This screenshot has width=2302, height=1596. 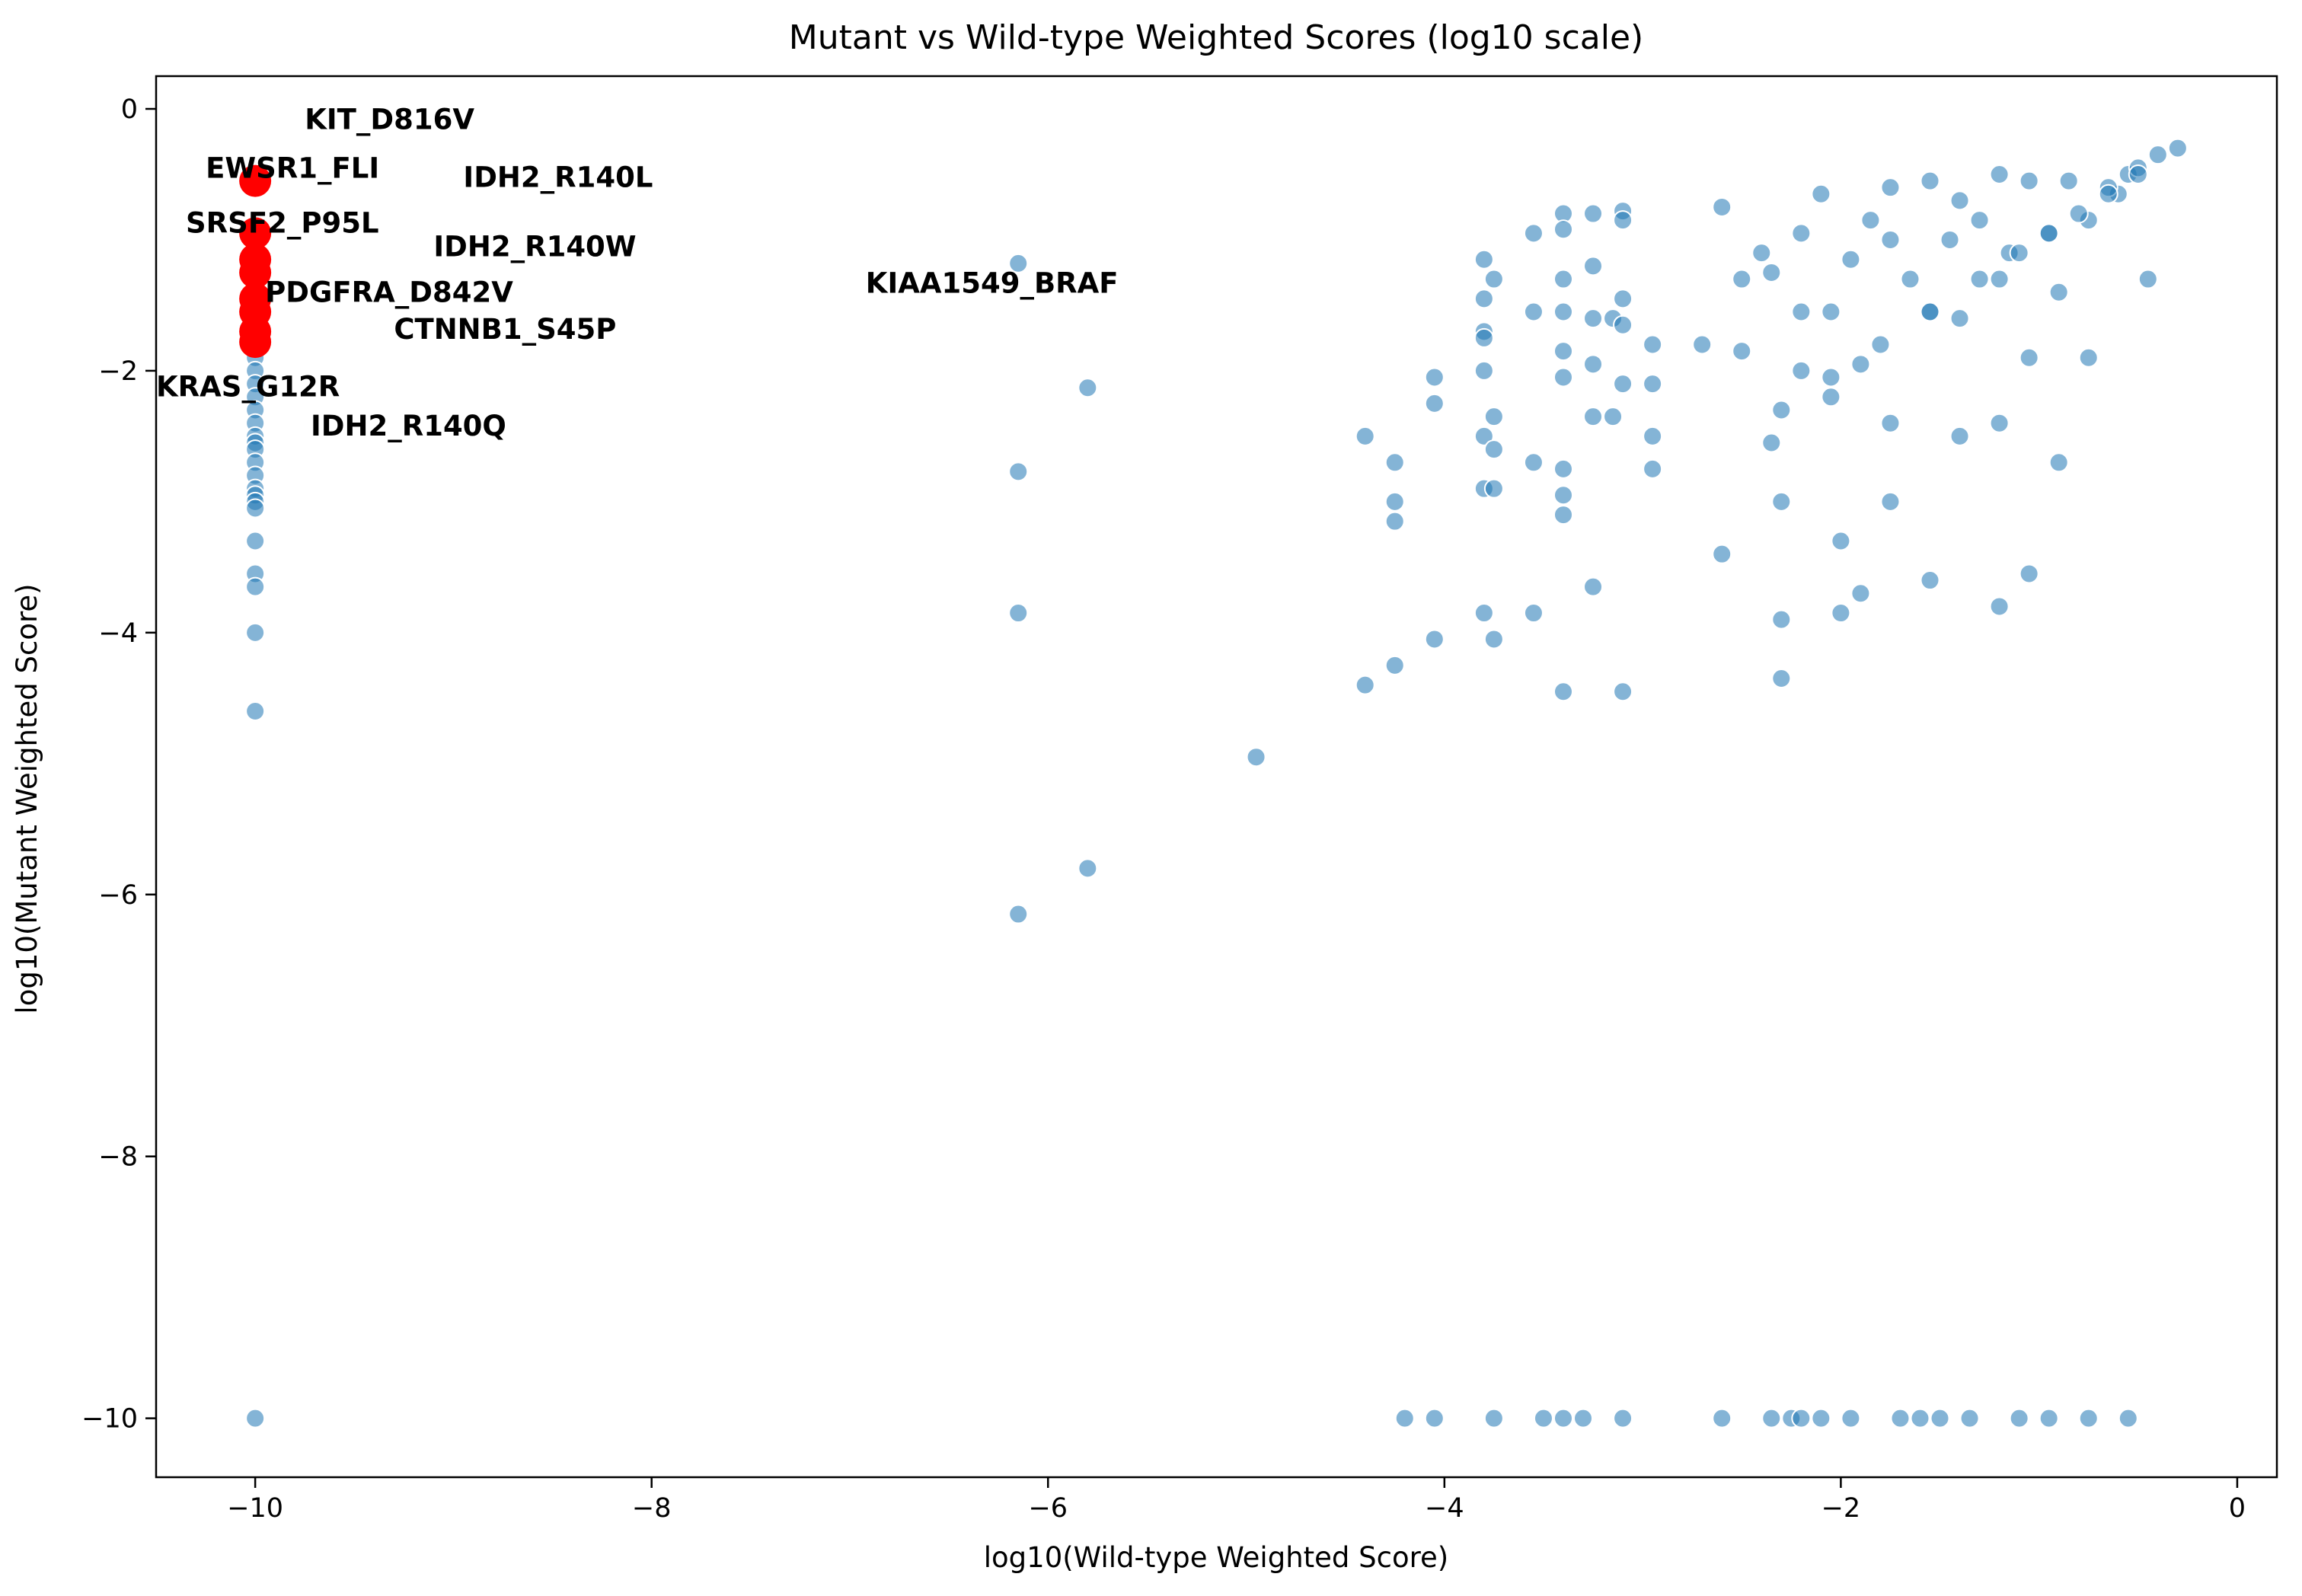 What do you see at coordinates (282, 223) in the screenshot?
I see `annotation-label: SRSF2_P95L` at bounding box center [282, 223].